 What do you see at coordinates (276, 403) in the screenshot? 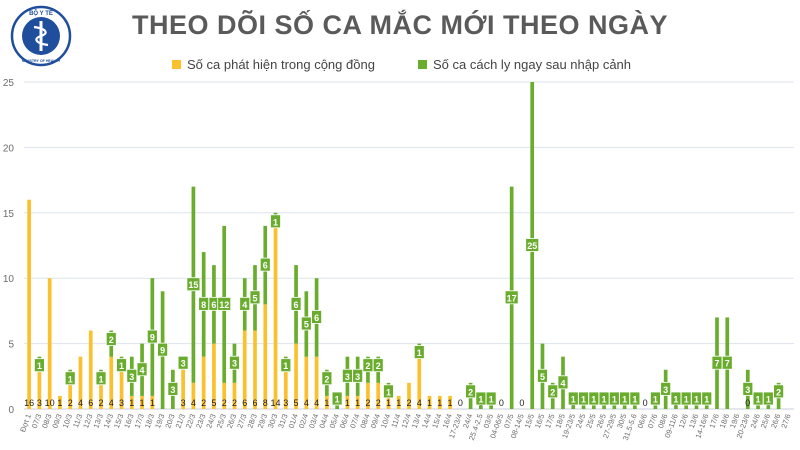
I see `data-label-community: 14` at bounding box center [276, 403].